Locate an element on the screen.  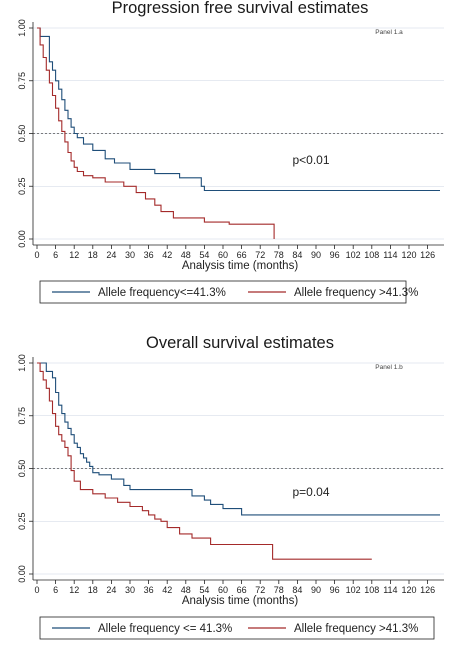
legend-label-low-af: Allele frequency <= 41.3% is located at coordinates (165, 629).